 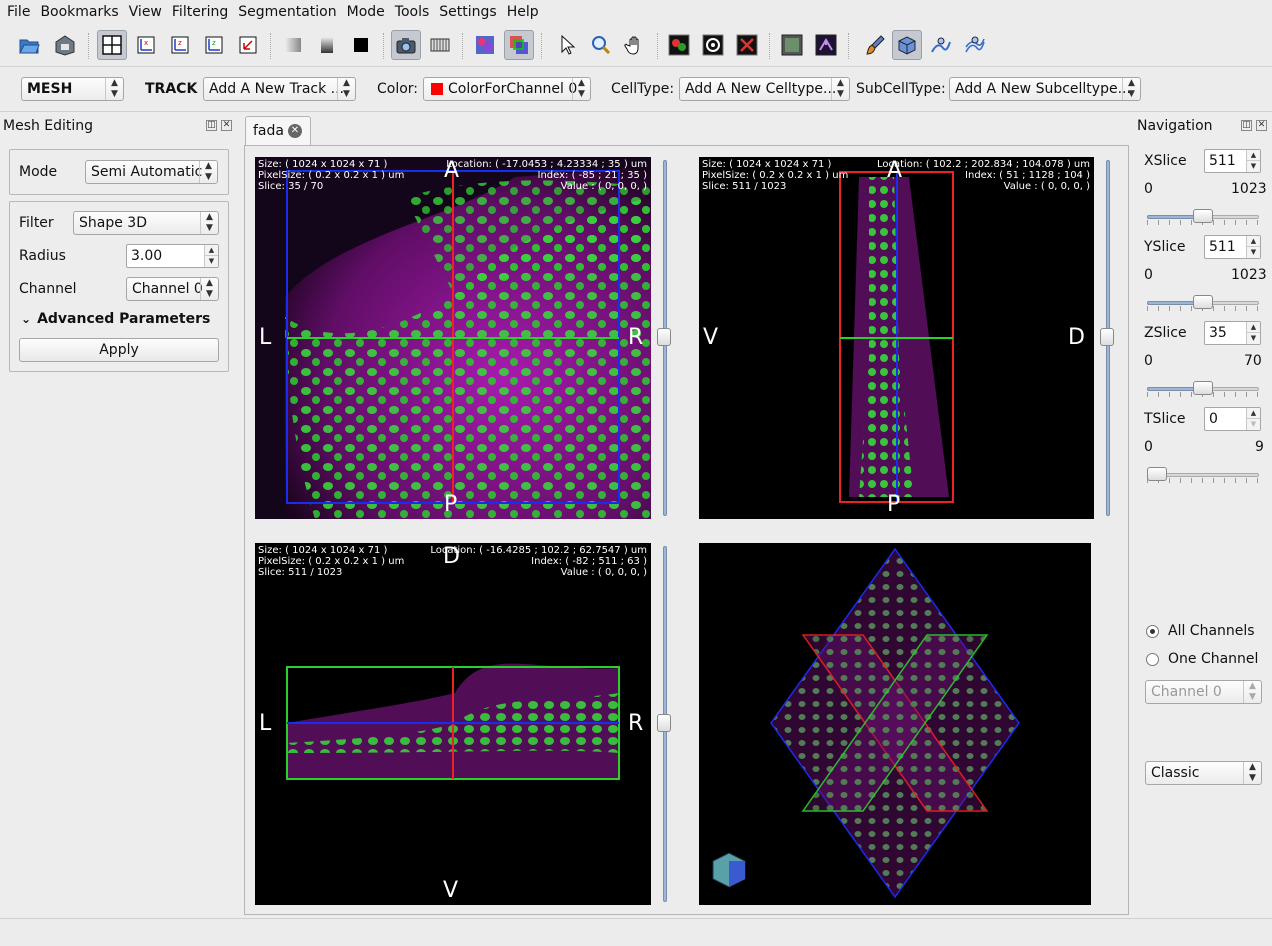 What do you see at coordinates (146, 223) in the screenshot?
I see `filter-select: Shape 3D ▲ ▼` at bounding box center [146, 223].